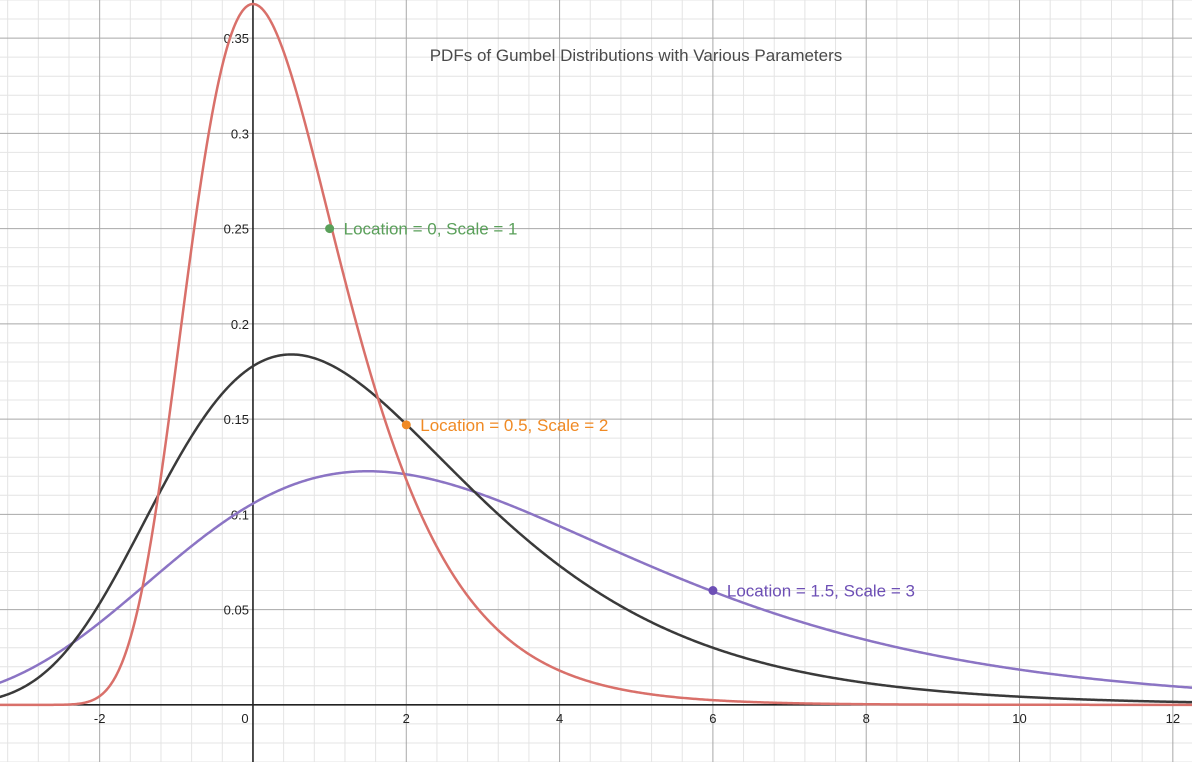 This screenshot has height=762, width=1192. What do you see at coordinates (431, 229) in the screenshot?
I see `annotation-label-1: Location = 0, Scale = 1` at bounding box center [431, 229].